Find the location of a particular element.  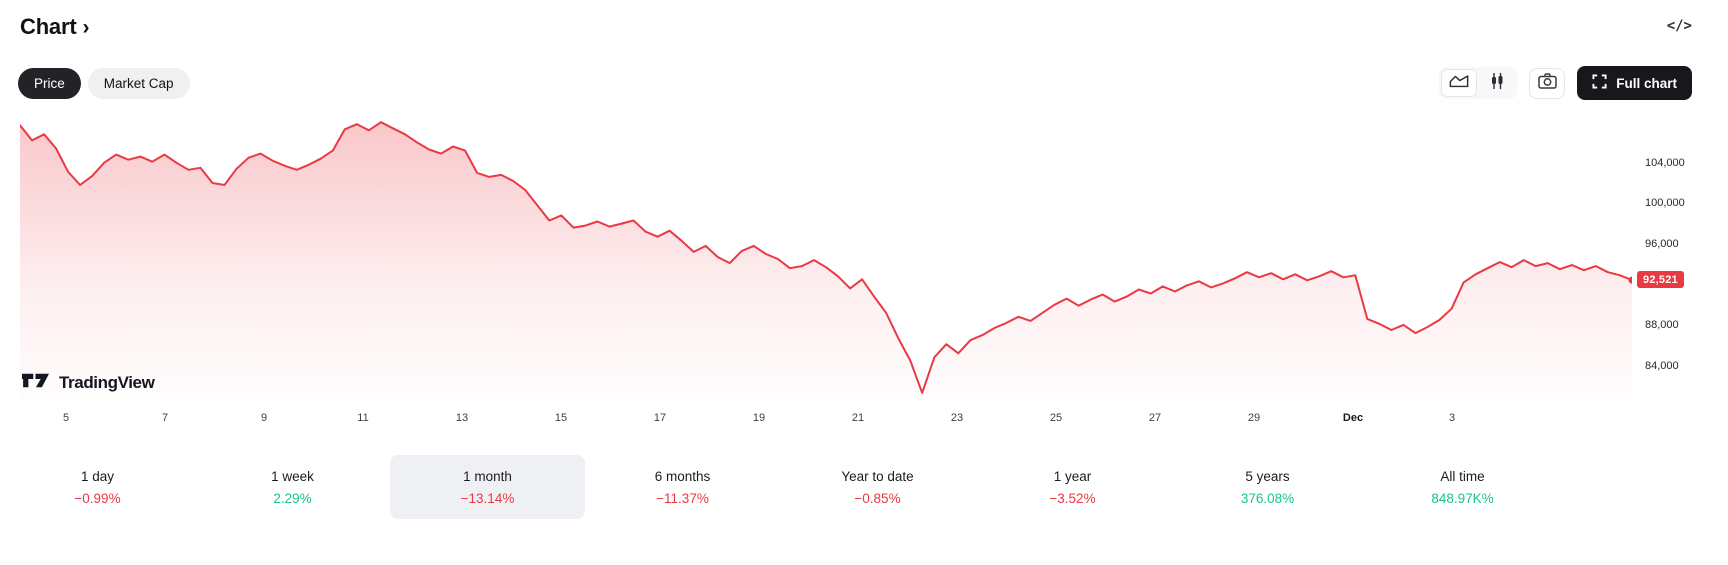

period-label: 1 week is located at coordinates (292, 476).